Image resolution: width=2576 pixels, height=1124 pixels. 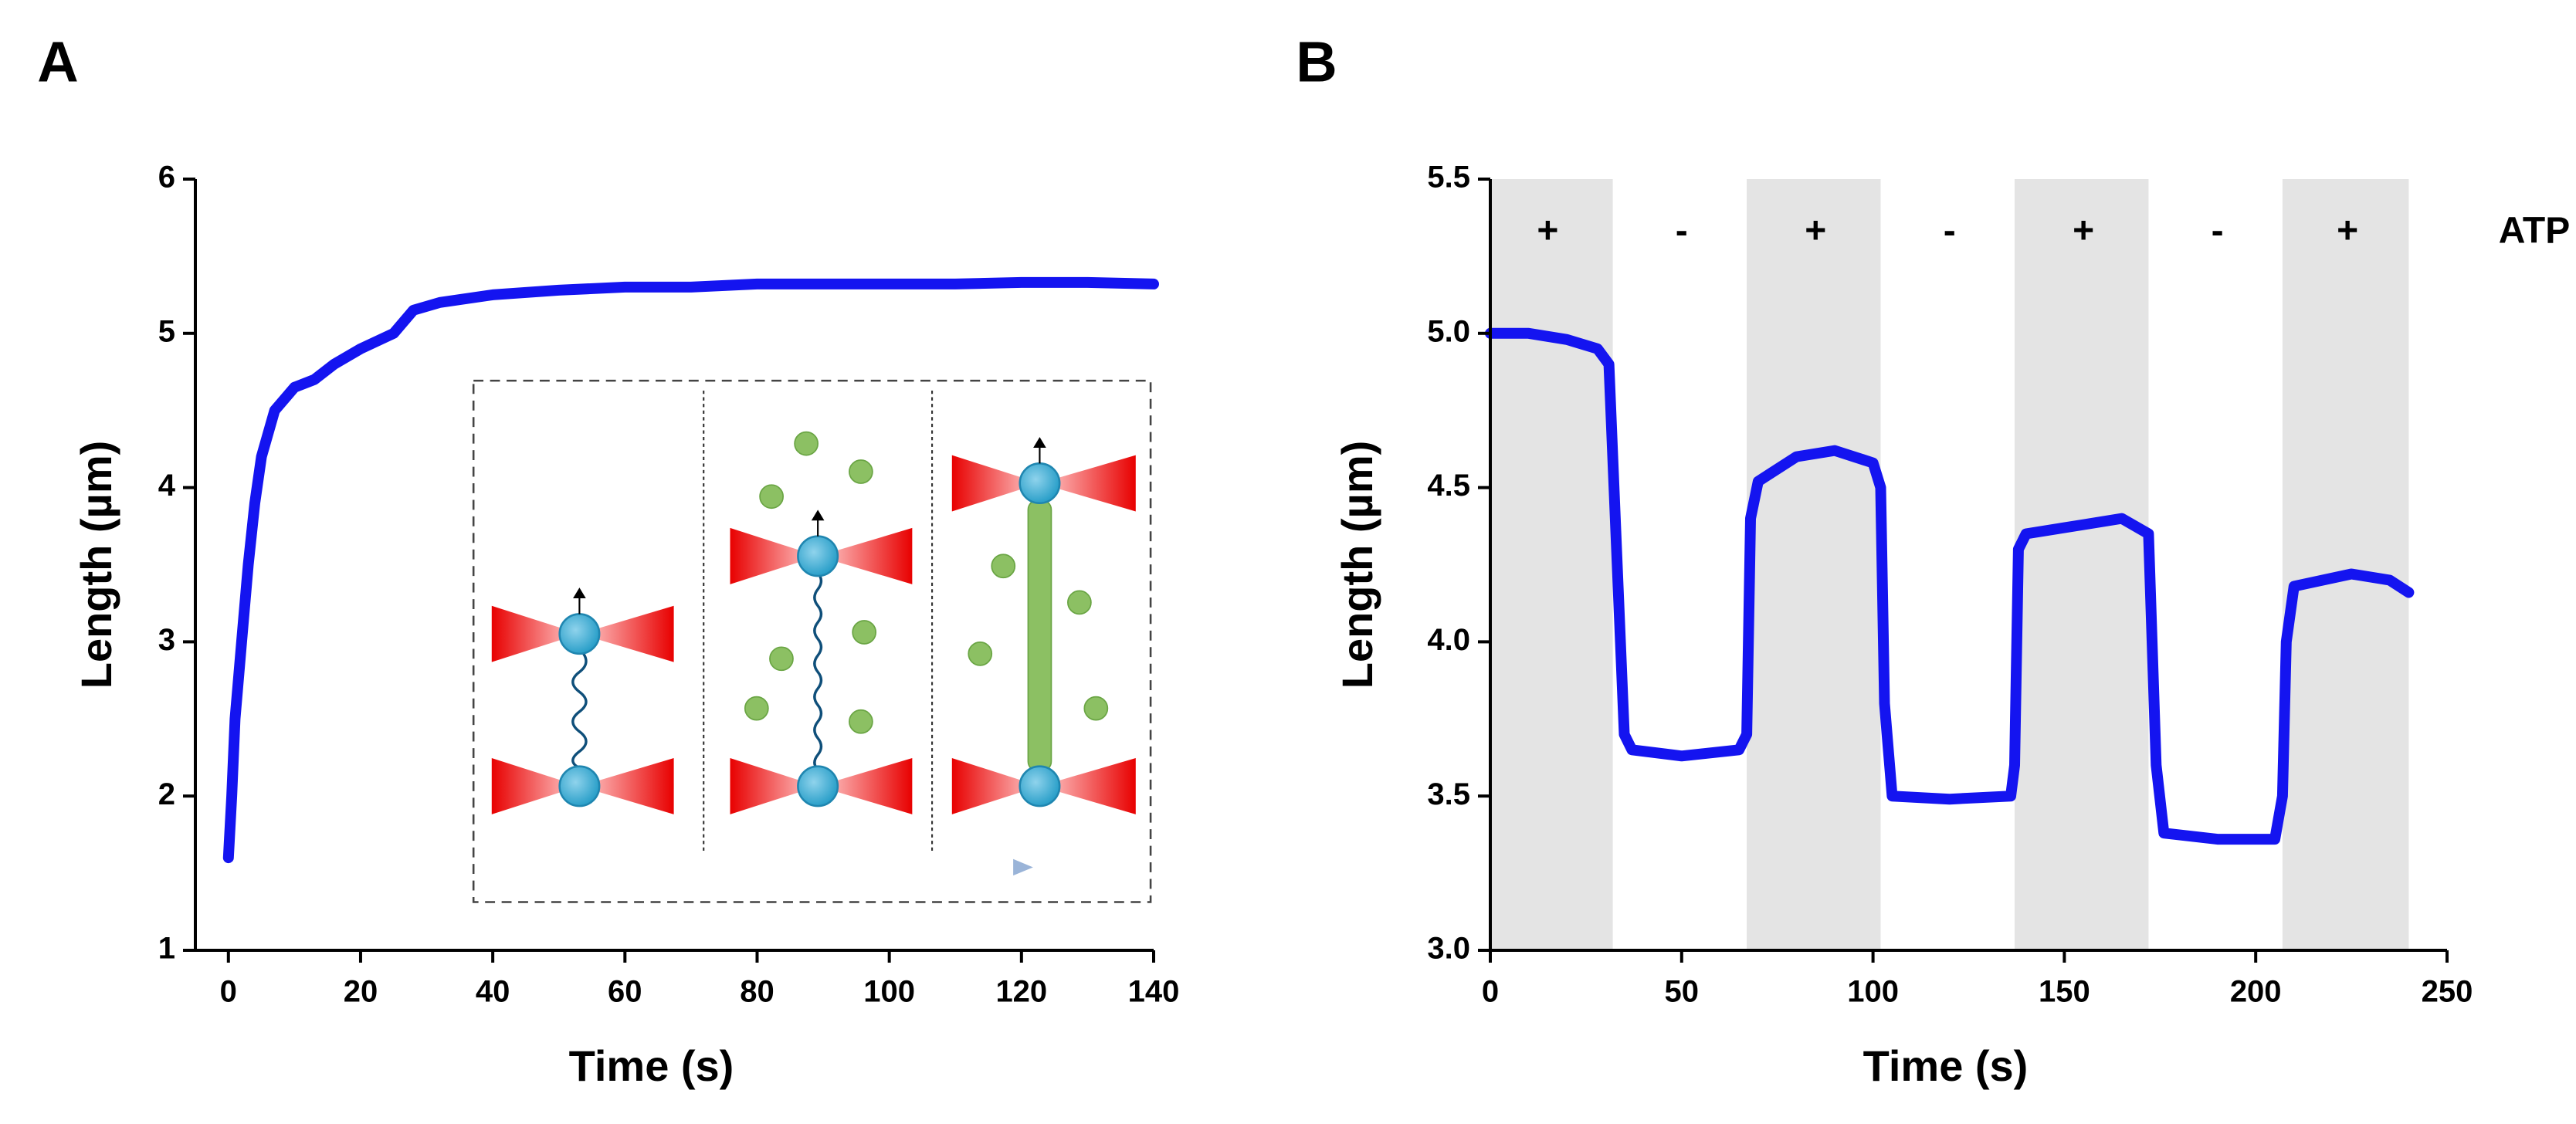 I want to click on traps, so click(x=813, y=634).